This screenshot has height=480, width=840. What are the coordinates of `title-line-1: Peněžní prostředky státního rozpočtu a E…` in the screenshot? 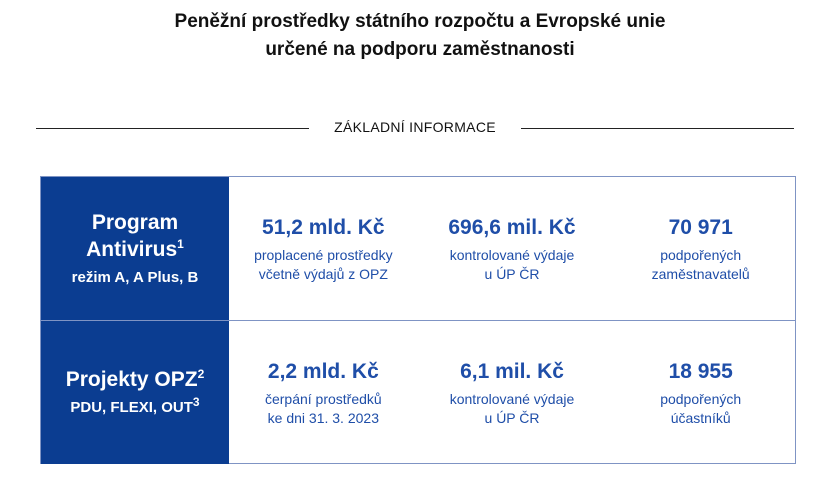 It's located at (420, 21).